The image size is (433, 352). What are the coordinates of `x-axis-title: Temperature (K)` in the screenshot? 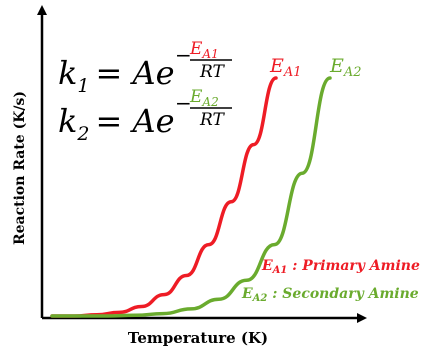 It's located at (198, 338).